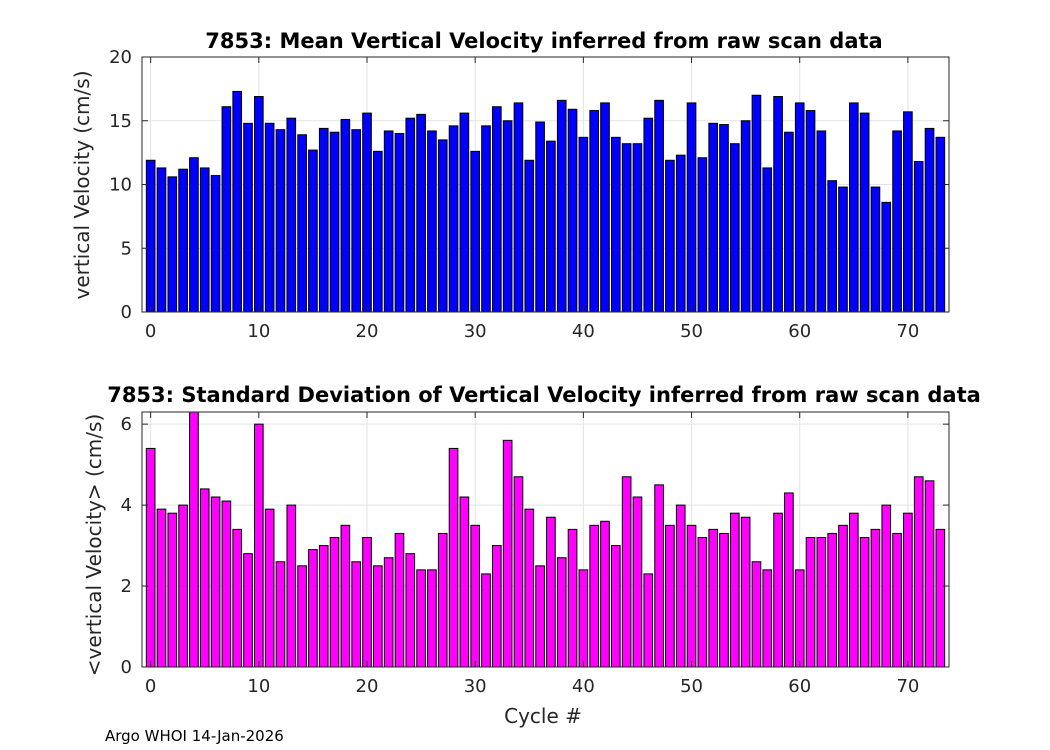 The image size is (1050, 750). Describe the element at coordinates (120, 185) in the screenshot. I see `y-tick-label: 10` at that location.